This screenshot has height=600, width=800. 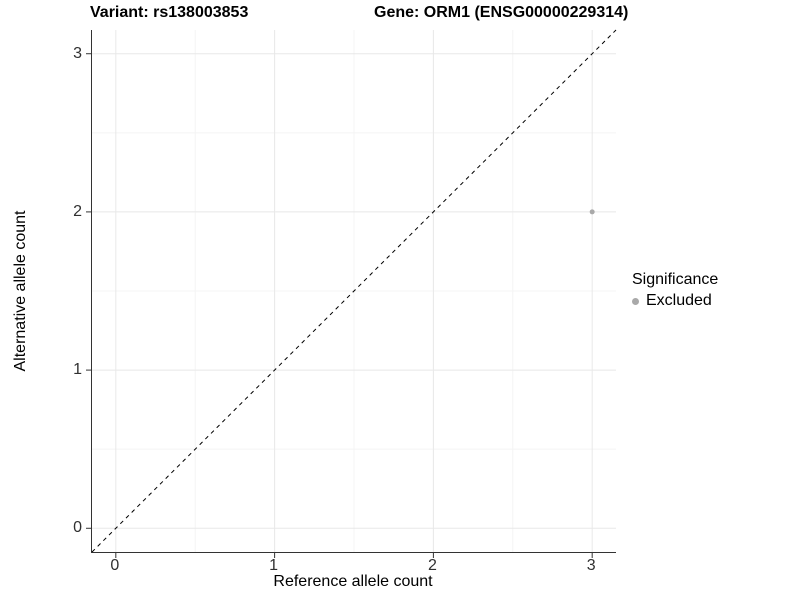 I want to click on x-tick-label: 2, so click(x=432, y=565).